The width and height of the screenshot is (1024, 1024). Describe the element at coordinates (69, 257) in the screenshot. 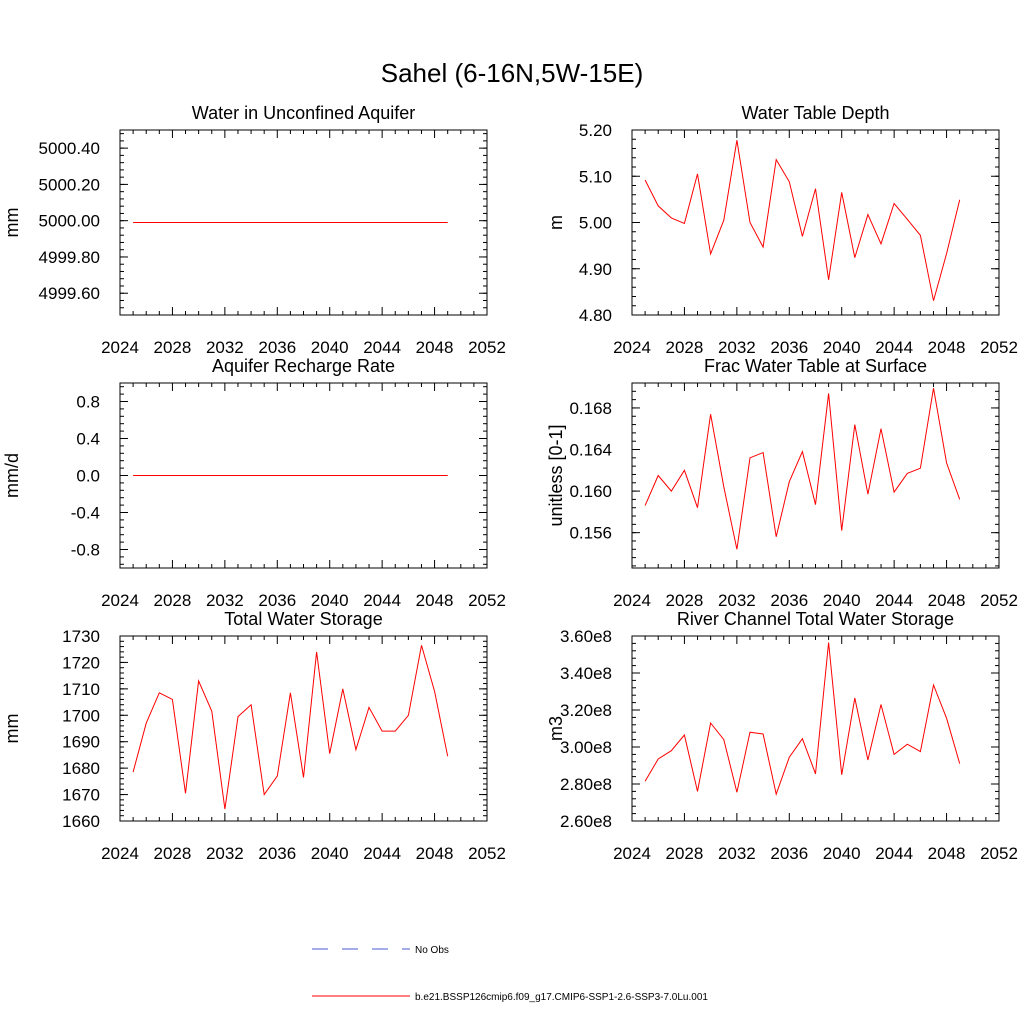

I see `y-tick-label: 4999.80` at that location.